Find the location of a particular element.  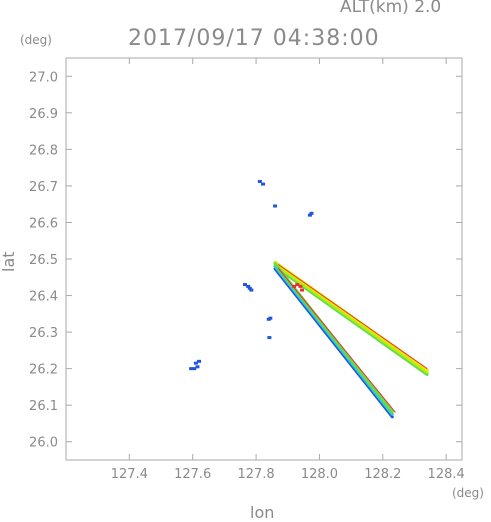

timestamp-title: 2017/09/17 04:38:00 is located at coordinates (254, 38).